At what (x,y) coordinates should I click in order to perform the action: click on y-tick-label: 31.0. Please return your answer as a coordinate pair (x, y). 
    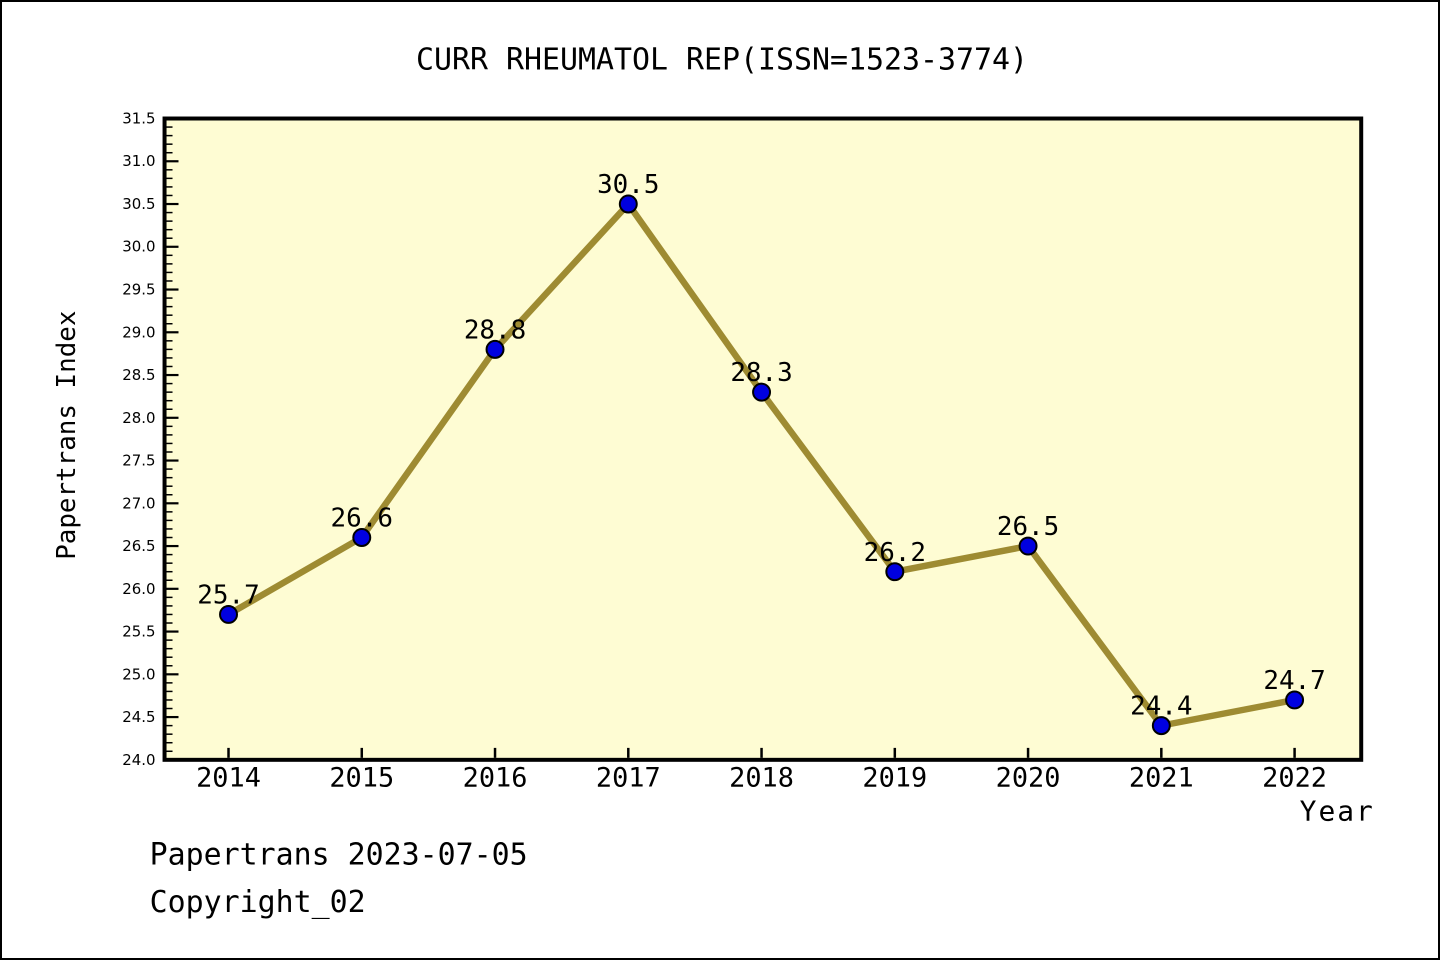
    Looking at the image, I should click on (138, 161).